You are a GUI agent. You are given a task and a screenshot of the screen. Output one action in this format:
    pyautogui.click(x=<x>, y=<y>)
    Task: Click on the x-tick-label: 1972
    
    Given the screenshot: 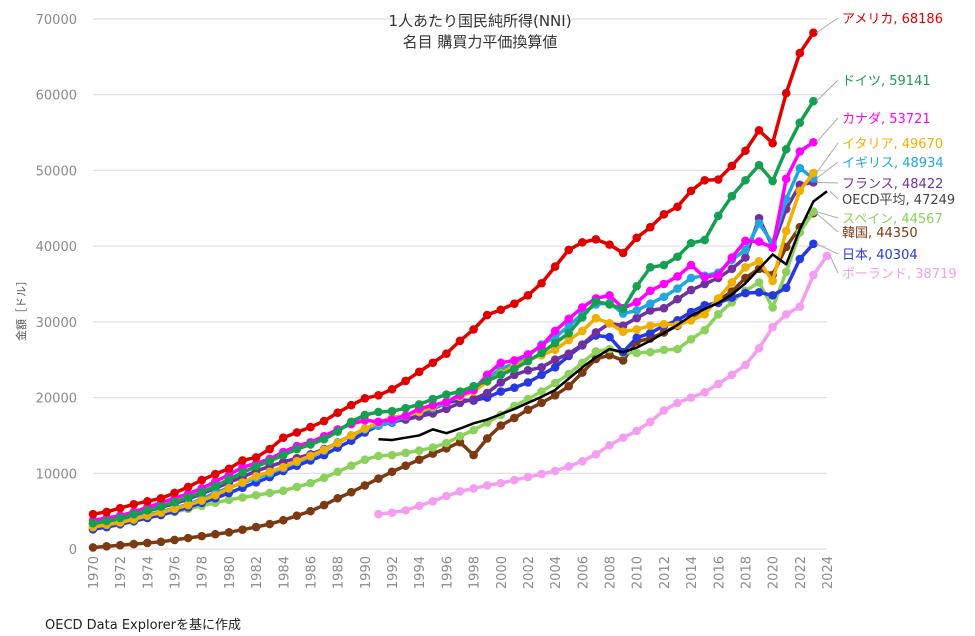 What is the action you would take?
    pyautogui.click(x=121, y=572)
    